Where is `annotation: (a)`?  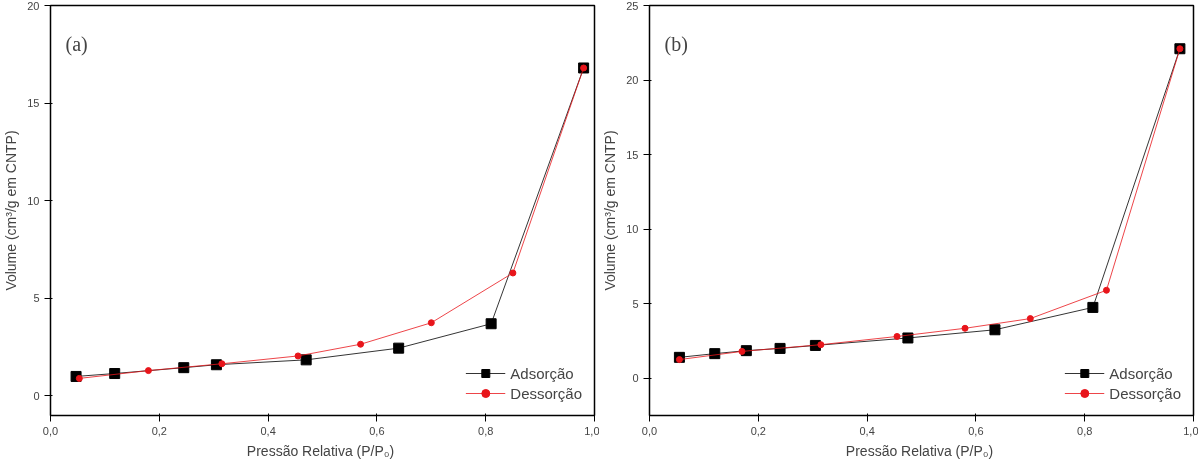 annotation: (a) is located at coordinates (76, 44).